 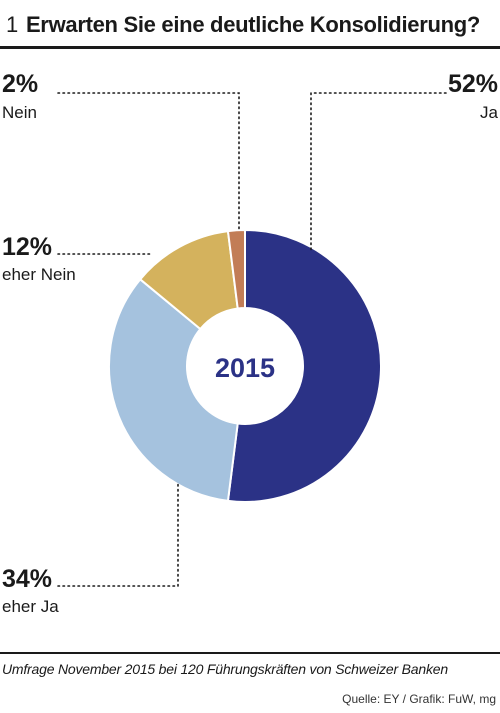 What do you see at coordinates (19, 112) in the screenshot?
I see `label-name-nein: Nein` at bounding box center [19, 112].